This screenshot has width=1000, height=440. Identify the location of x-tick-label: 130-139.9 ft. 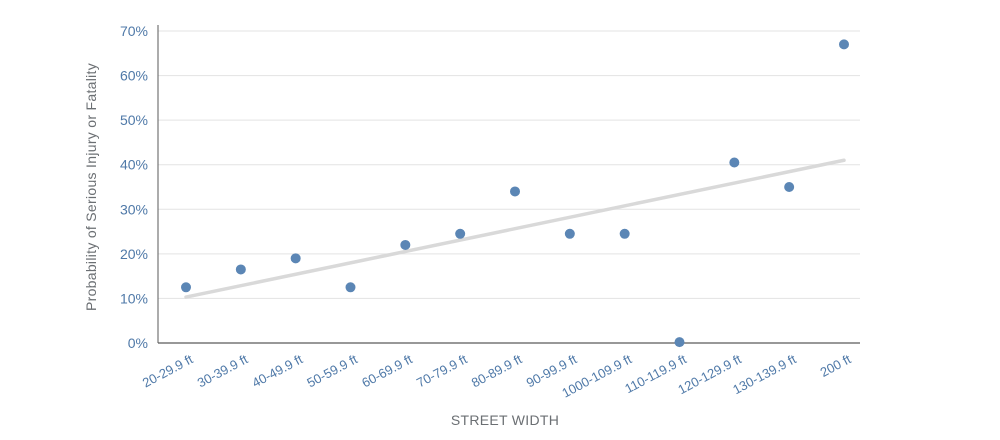
(764, 374).